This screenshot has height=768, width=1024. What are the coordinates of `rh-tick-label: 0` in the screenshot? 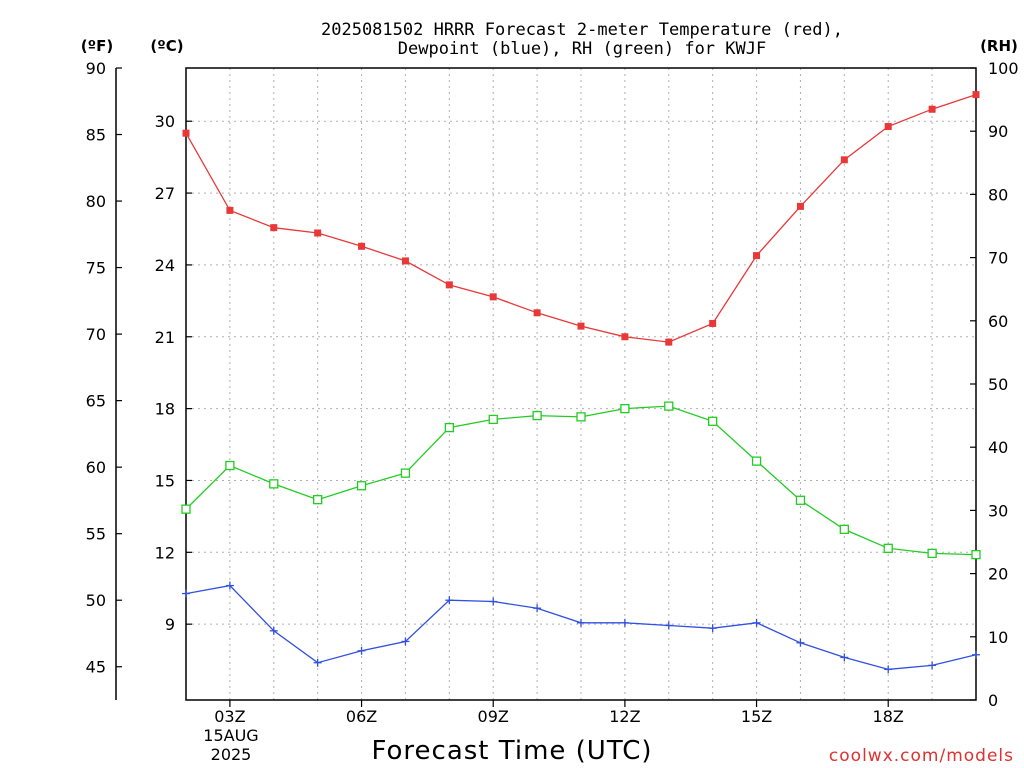 It's located at (993, 700).